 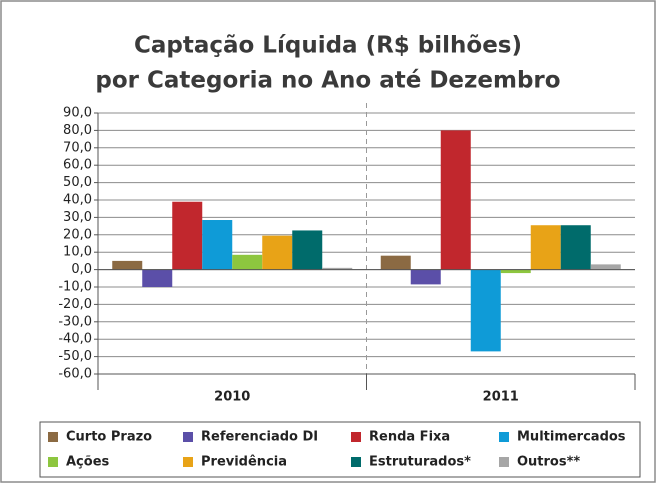 I want to click on y-tick-label: 20,0, so click(x=77, y=234).